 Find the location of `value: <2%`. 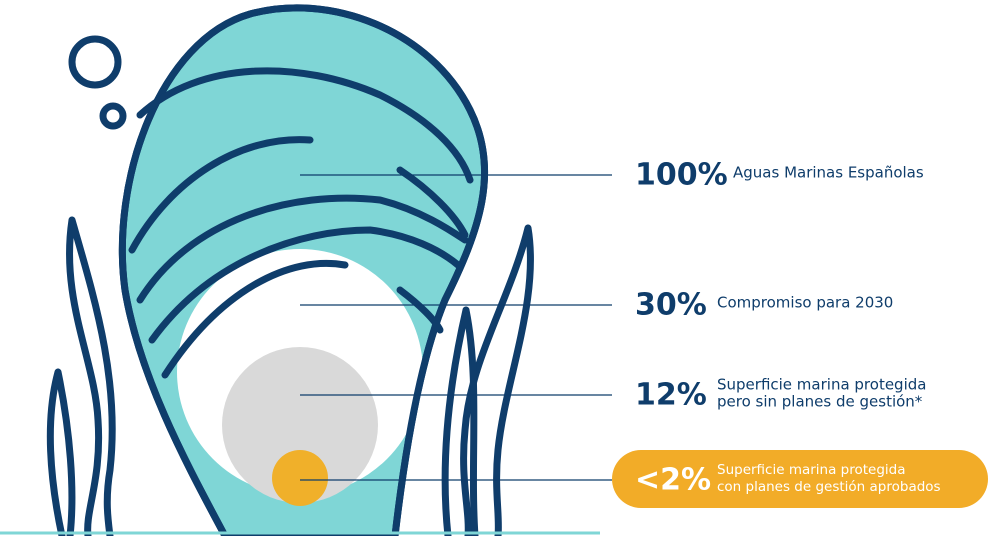

value: <2% is located at coordinates (673, 480).